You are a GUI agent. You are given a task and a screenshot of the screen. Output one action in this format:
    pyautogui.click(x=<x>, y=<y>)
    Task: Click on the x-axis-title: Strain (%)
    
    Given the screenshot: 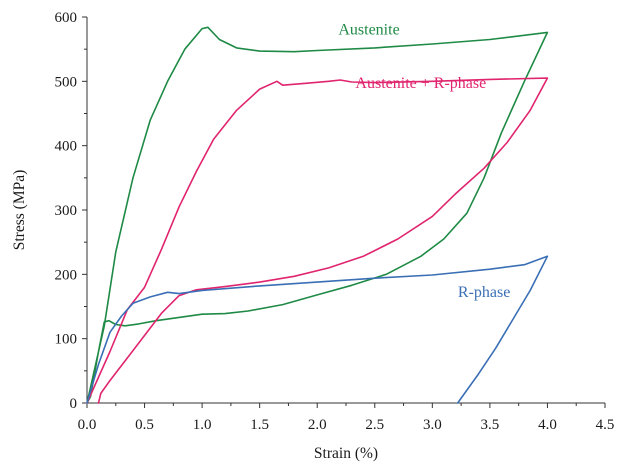 What is the action you would take?
    pyautogui.click(x=346, y=453)
    